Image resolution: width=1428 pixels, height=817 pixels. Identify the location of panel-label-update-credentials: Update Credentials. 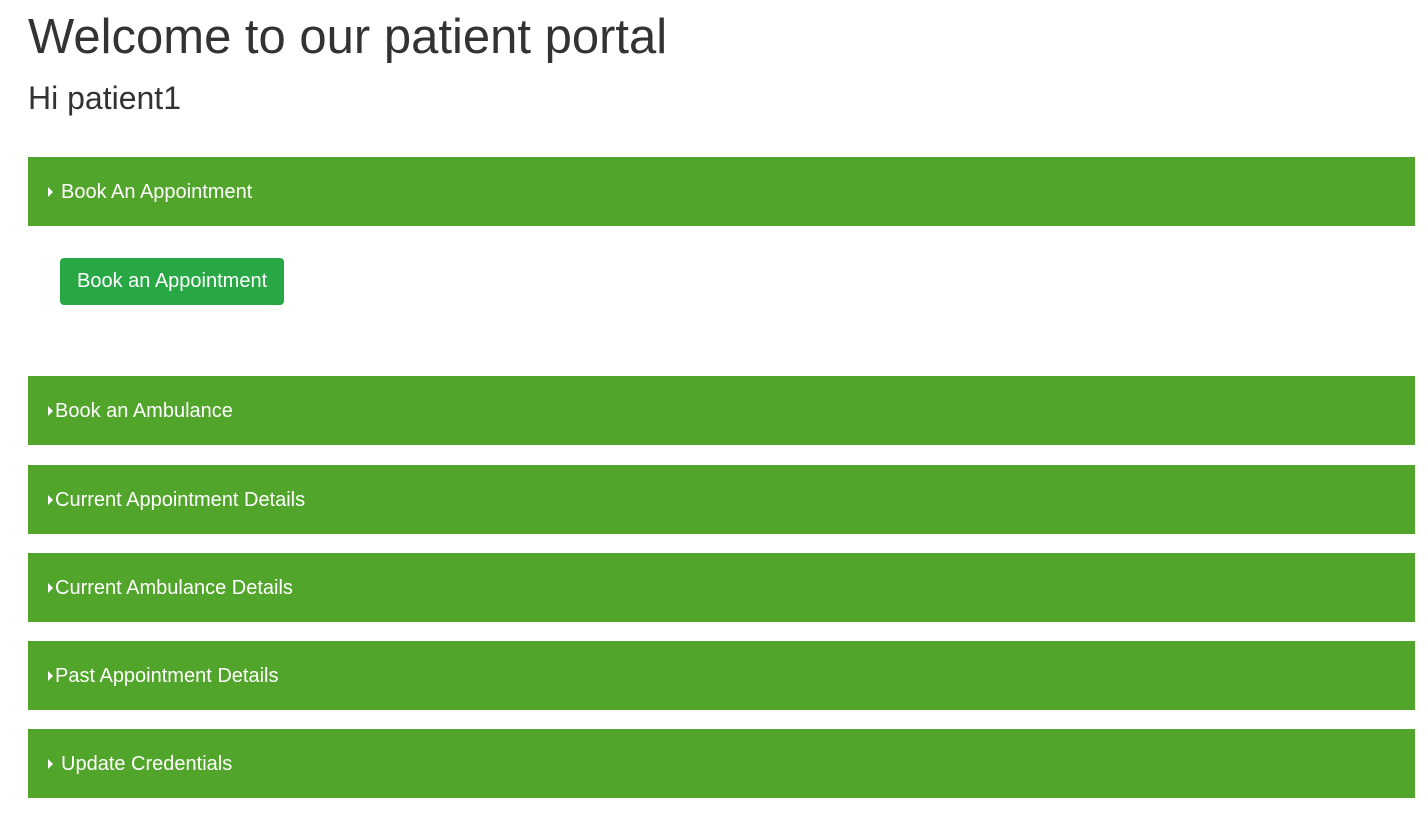
(147, 763).